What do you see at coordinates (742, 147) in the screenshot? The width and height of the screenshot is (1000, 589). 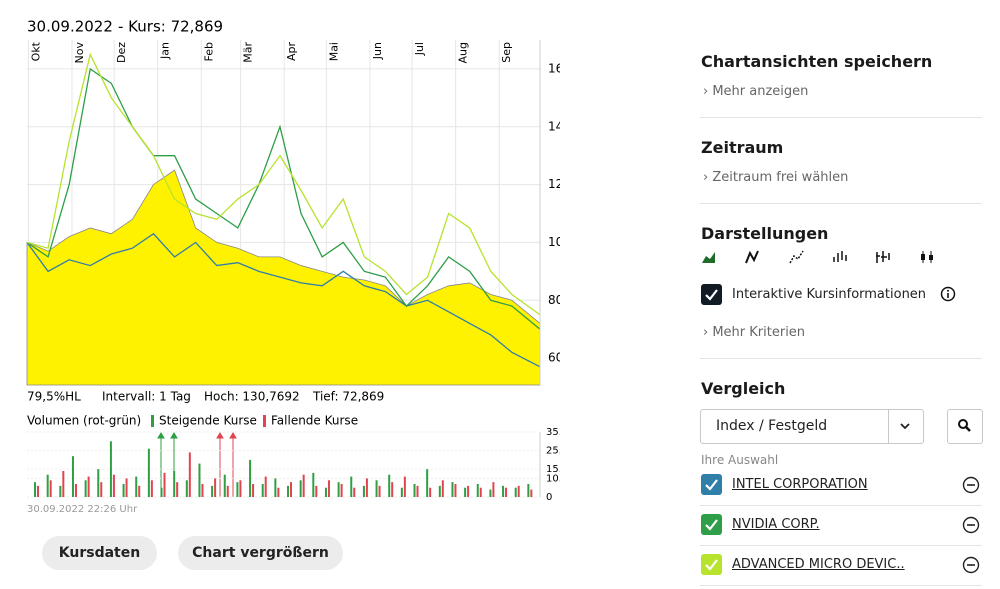 I see `section-title: Zeitraum` at bounding box center [742, 147].